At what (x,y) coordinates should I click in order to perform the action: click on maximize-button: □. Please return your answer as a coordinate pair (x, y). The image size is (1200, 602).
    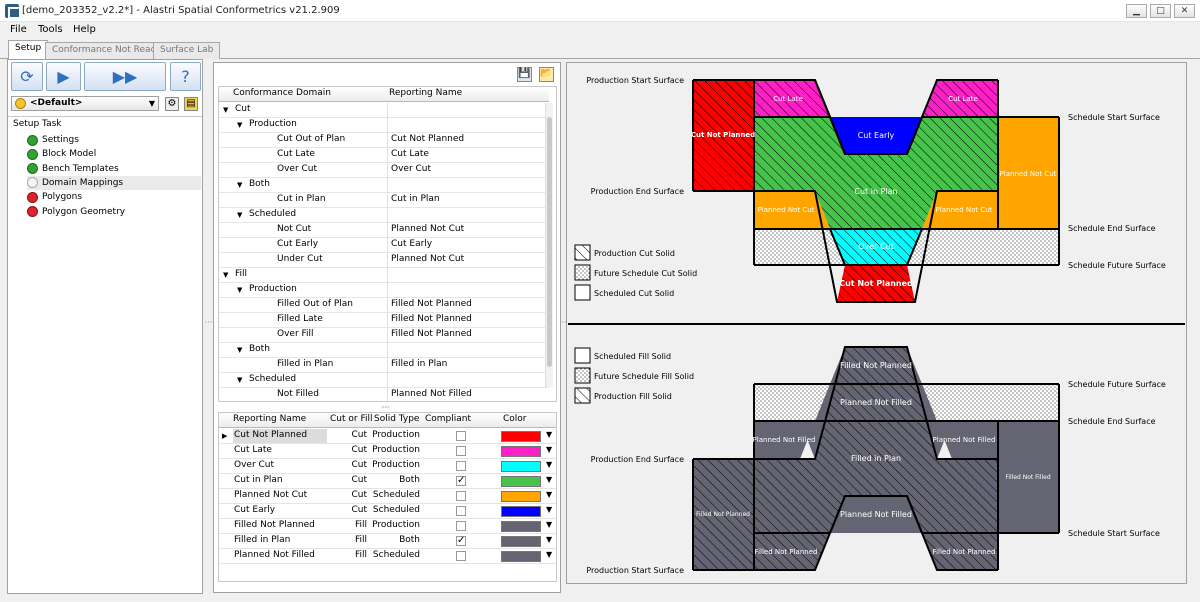
    Looking at the image, I should click on (1160, 11).